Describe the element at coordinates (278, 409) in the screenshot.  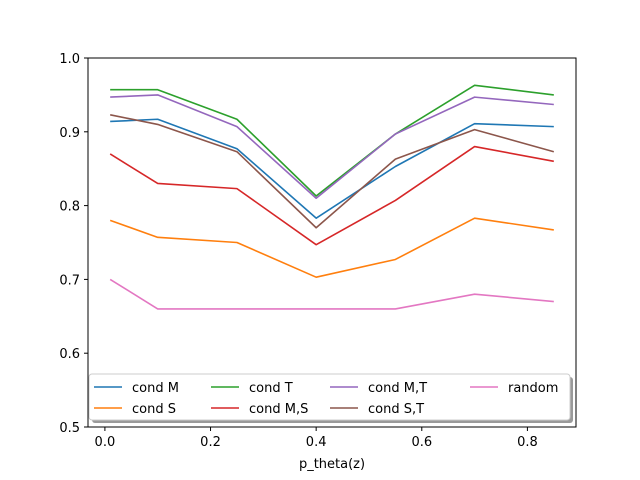
I see `legend-label-cond-m-s: cond M,S` at that location.